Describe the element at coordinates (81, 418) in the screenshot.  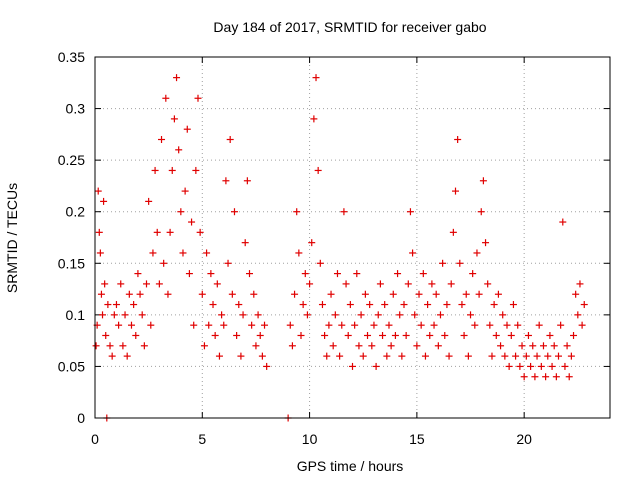
I see `y-tick-label: 0` at that location.